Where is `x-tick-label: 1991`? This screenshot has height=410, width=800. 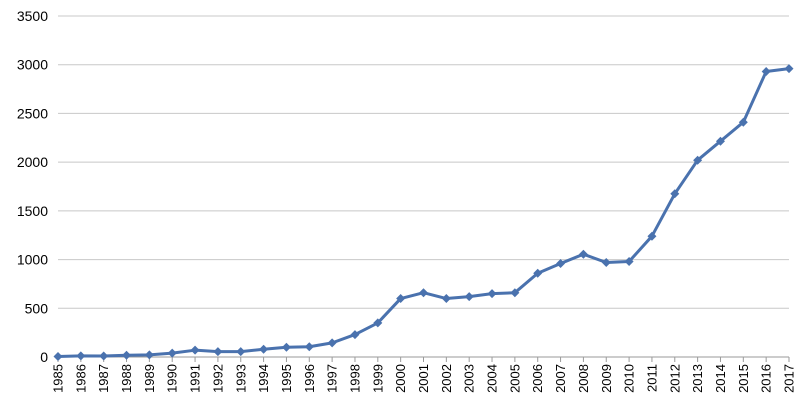 x-tick-label: 1991 is located at coordinates (195, 378).